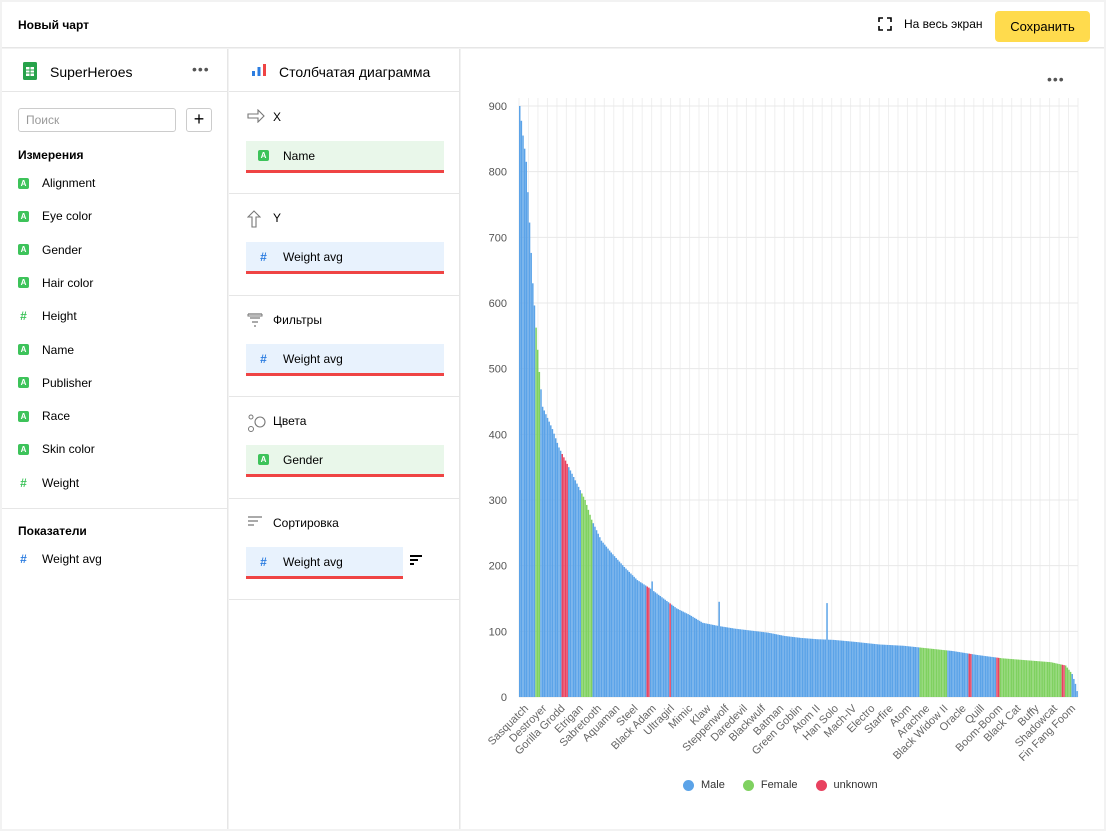 The width and height of the screenshot is (1106, 831). I want to click on sort-direction-icon, so click(419, 564).